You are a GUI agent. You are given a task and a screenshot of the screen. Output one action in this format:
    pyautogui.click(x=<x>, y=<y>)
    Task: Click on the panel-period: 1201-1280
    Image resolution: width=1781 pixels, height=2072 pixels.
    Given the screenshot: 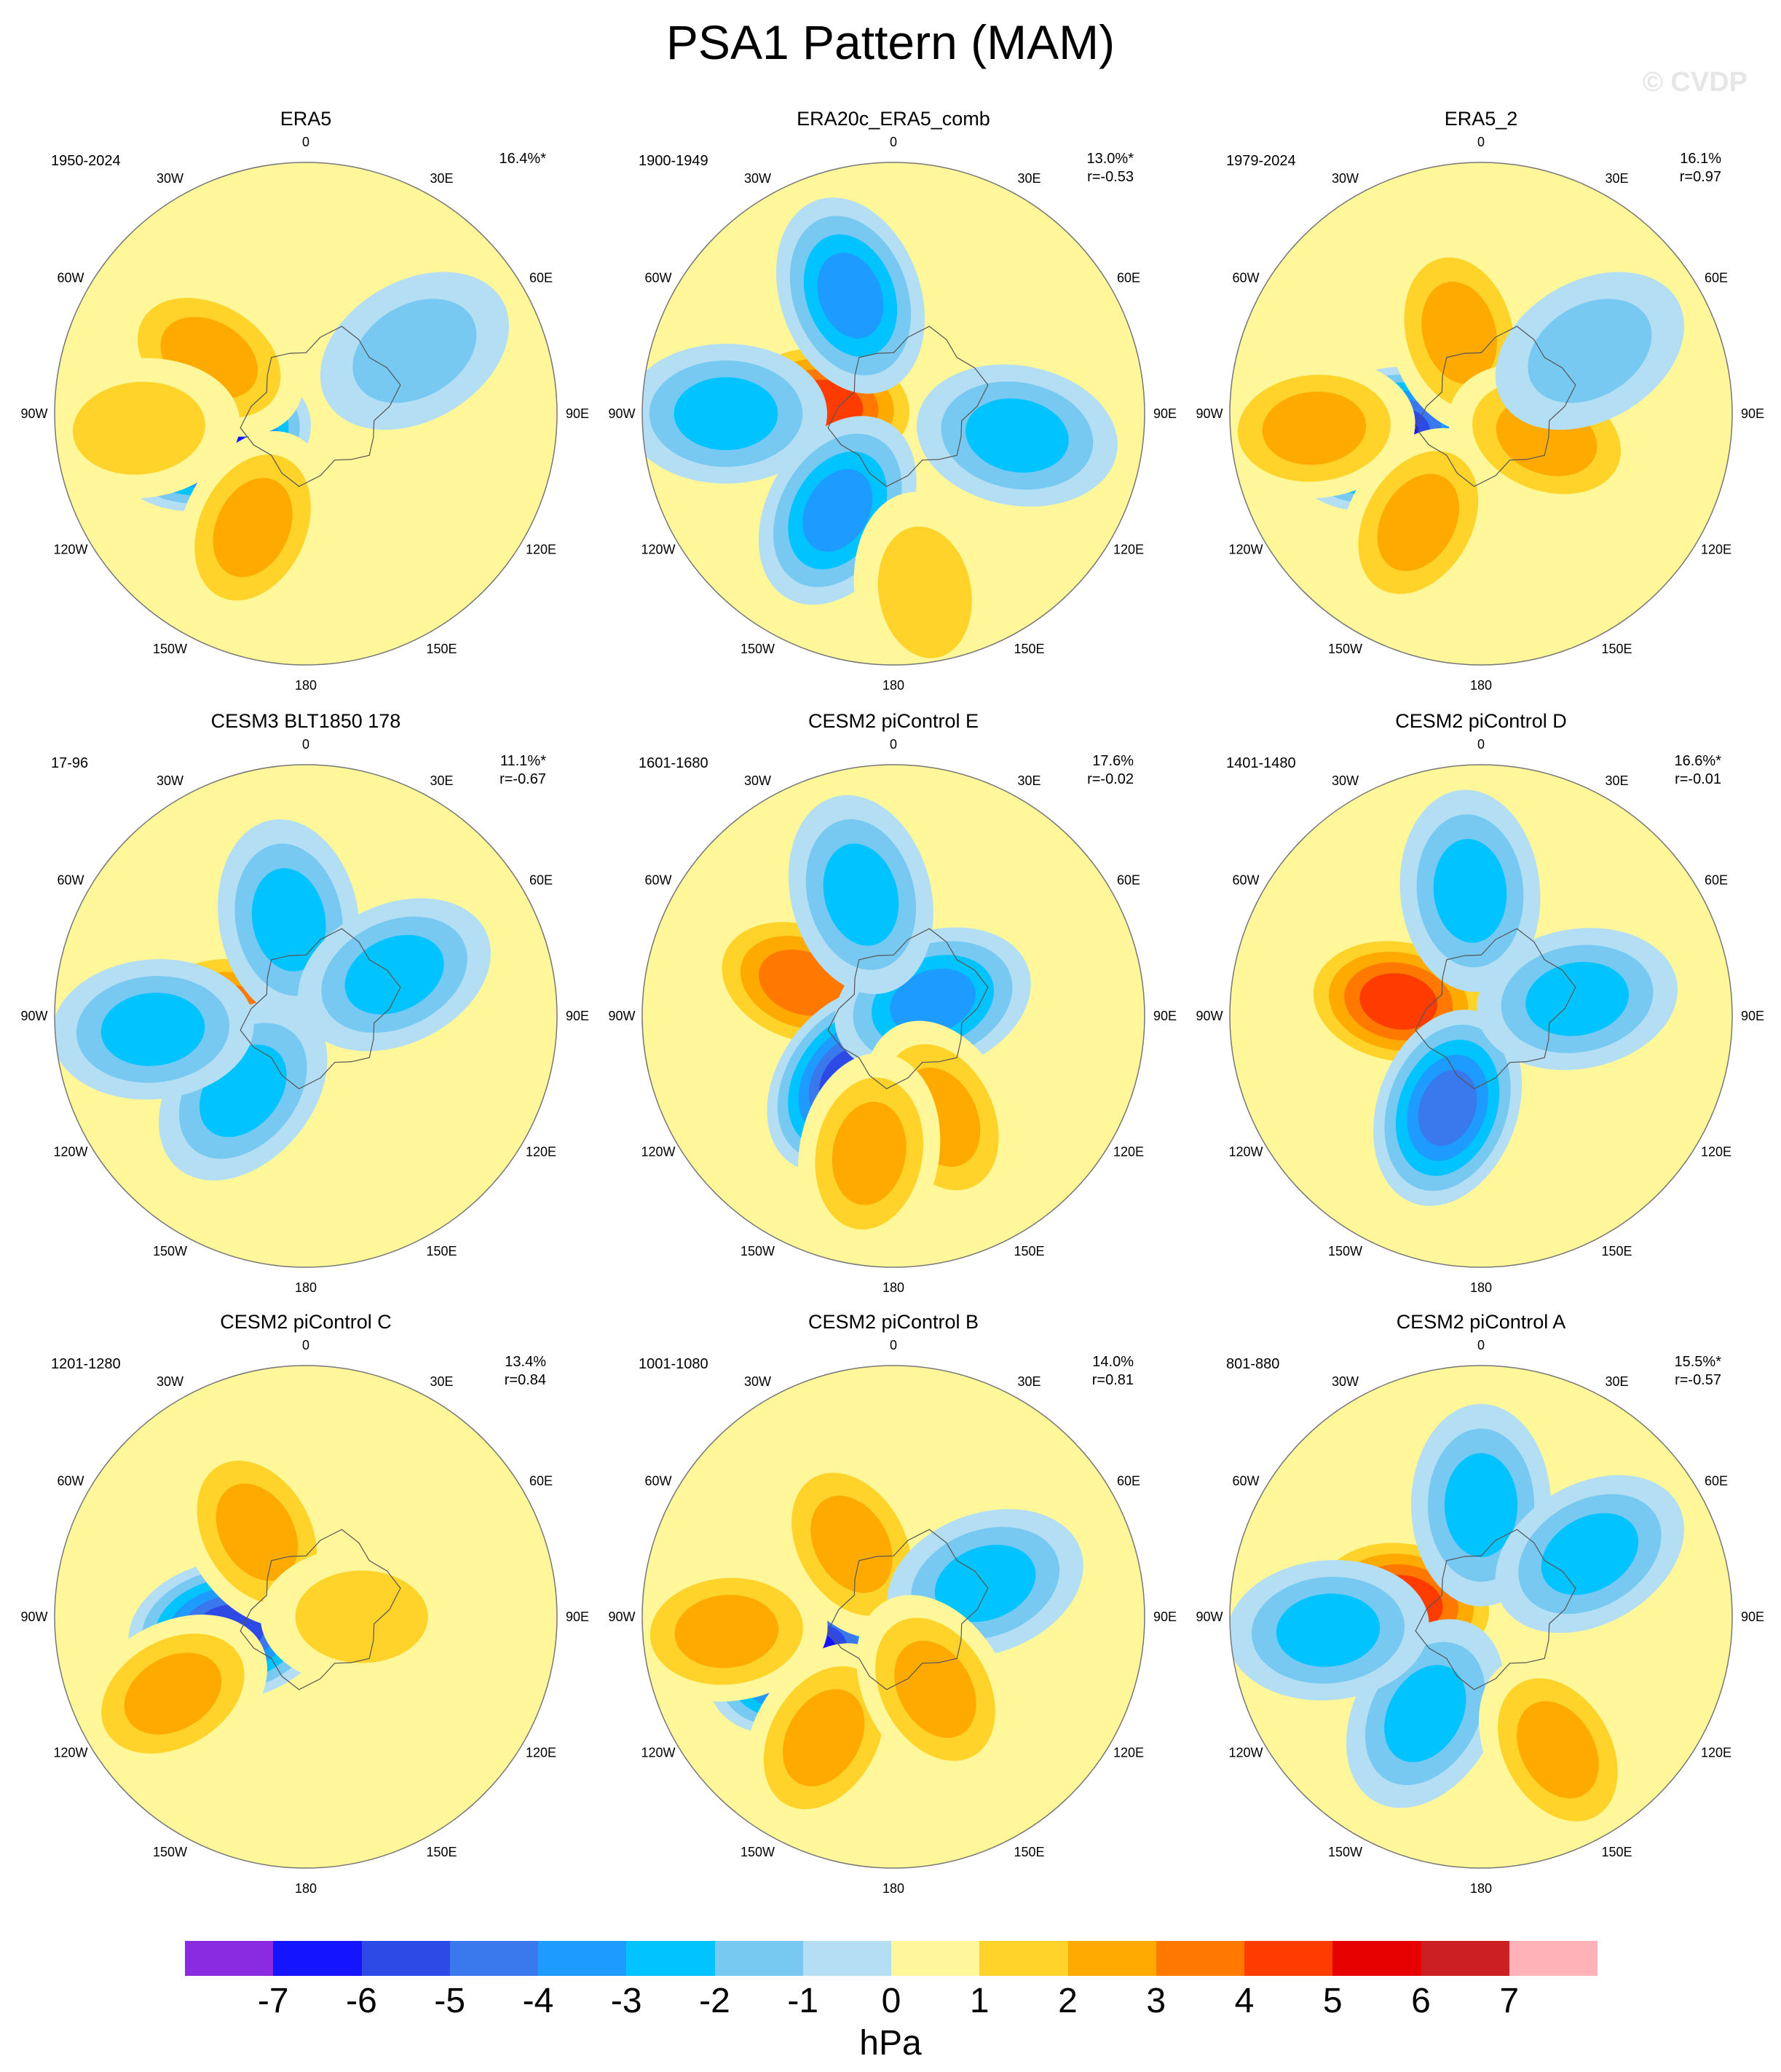 What is the action you would take?
    pyautogui.click(x=86, y=1364)
    